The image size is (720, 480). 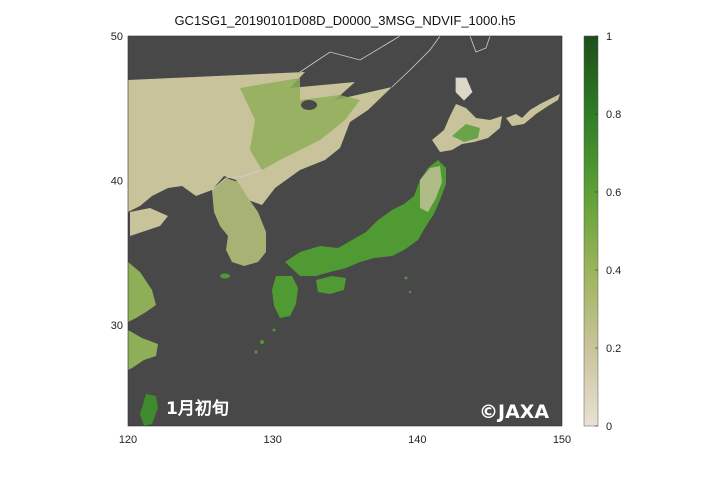 What do you see at coordinates (128, 440) in the screenshot?
I see `x-tick-label: 120` at bounding box center [128, 440].